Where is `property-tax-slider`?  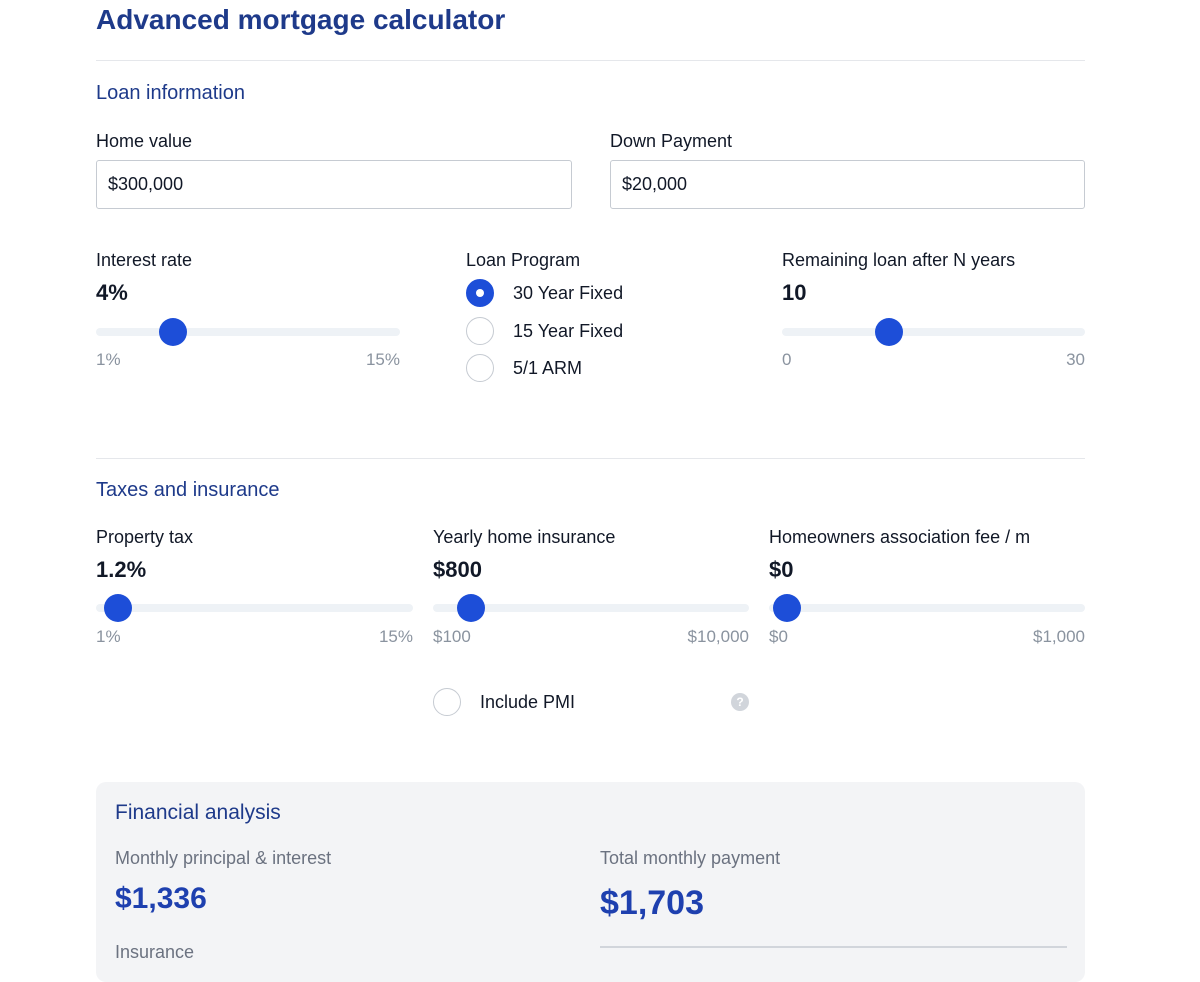
property-tax-slider is located at coordinates (254, 608).